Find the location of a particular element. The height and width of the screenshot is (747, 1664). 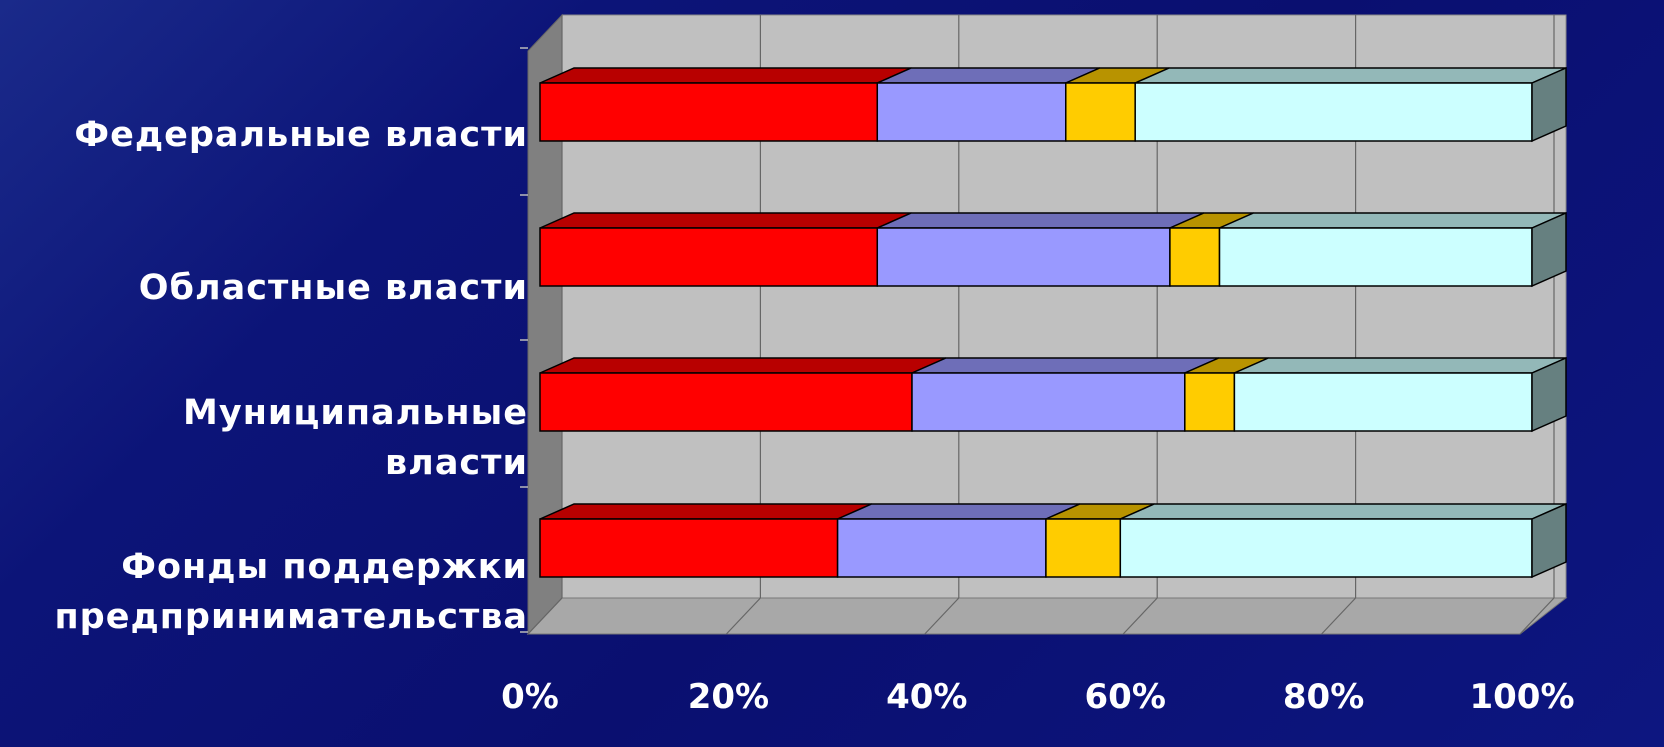

x-tick-label-2: 40% is located at coordinates (926, 697).